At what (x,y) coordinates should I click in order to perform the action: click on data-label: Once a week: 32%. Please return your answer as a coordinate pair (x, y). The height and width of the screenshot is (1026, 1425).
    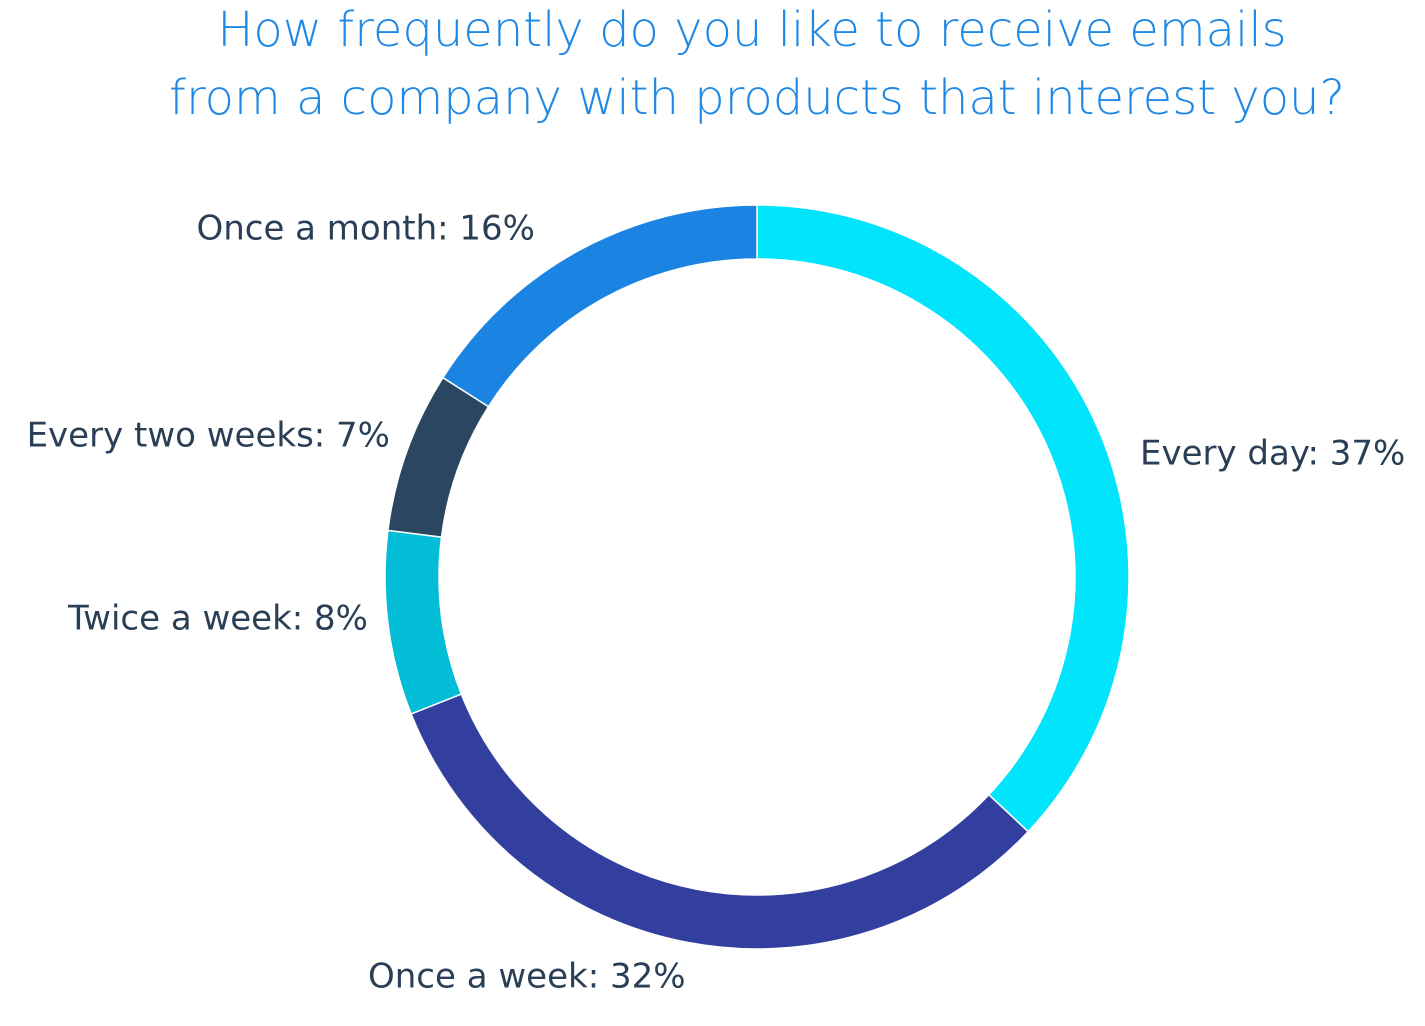
    Looking at the image, I should click on (527, 977).